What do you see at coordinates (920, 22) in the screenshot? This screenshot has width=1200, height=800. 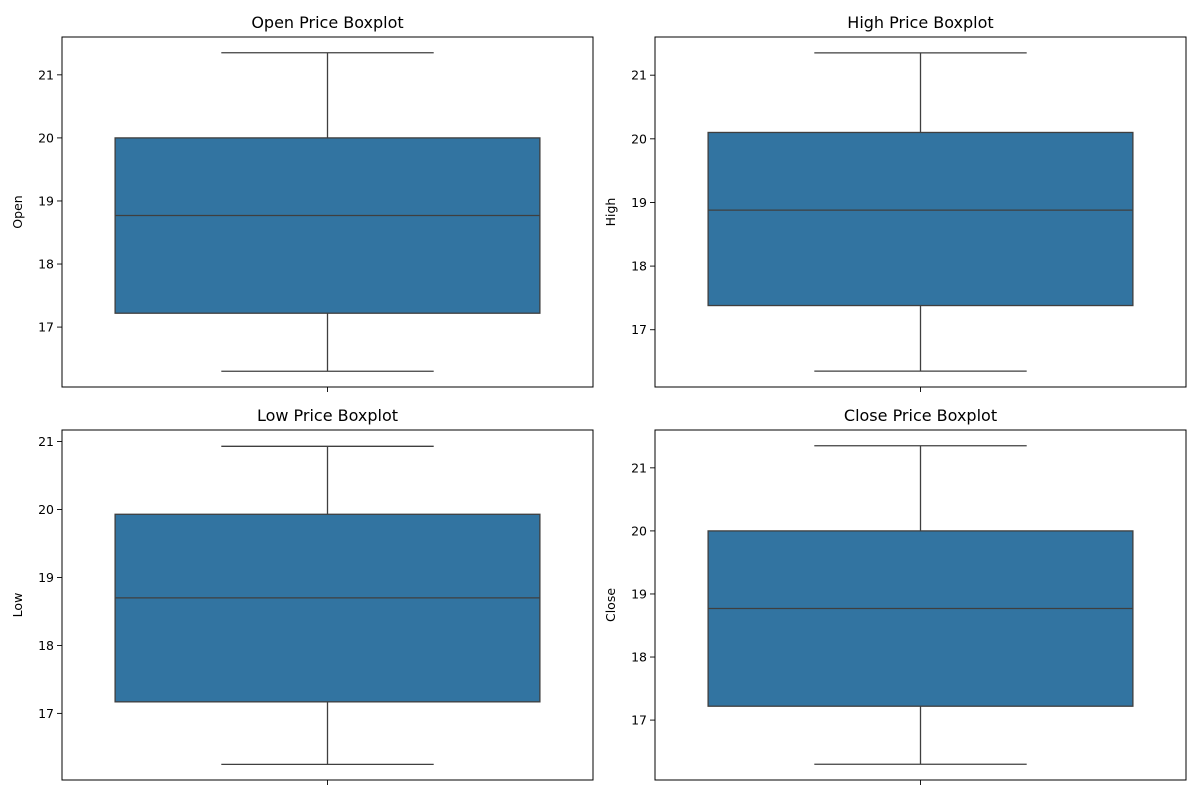 I see `chart-title: High Price Boxplot` at bounding box center [920, 22].